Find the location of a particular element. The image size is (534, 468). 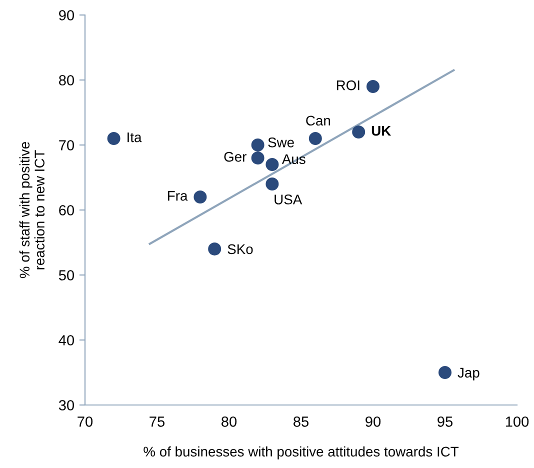

y-tick-label: 50 is located at coordinates (66, 275).